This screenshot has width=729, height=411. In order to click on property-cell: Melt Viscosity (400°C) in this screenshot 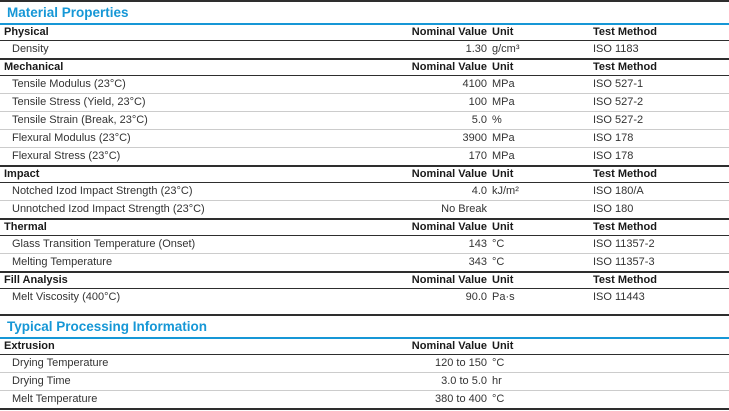, I will do `click(66, 297)`.